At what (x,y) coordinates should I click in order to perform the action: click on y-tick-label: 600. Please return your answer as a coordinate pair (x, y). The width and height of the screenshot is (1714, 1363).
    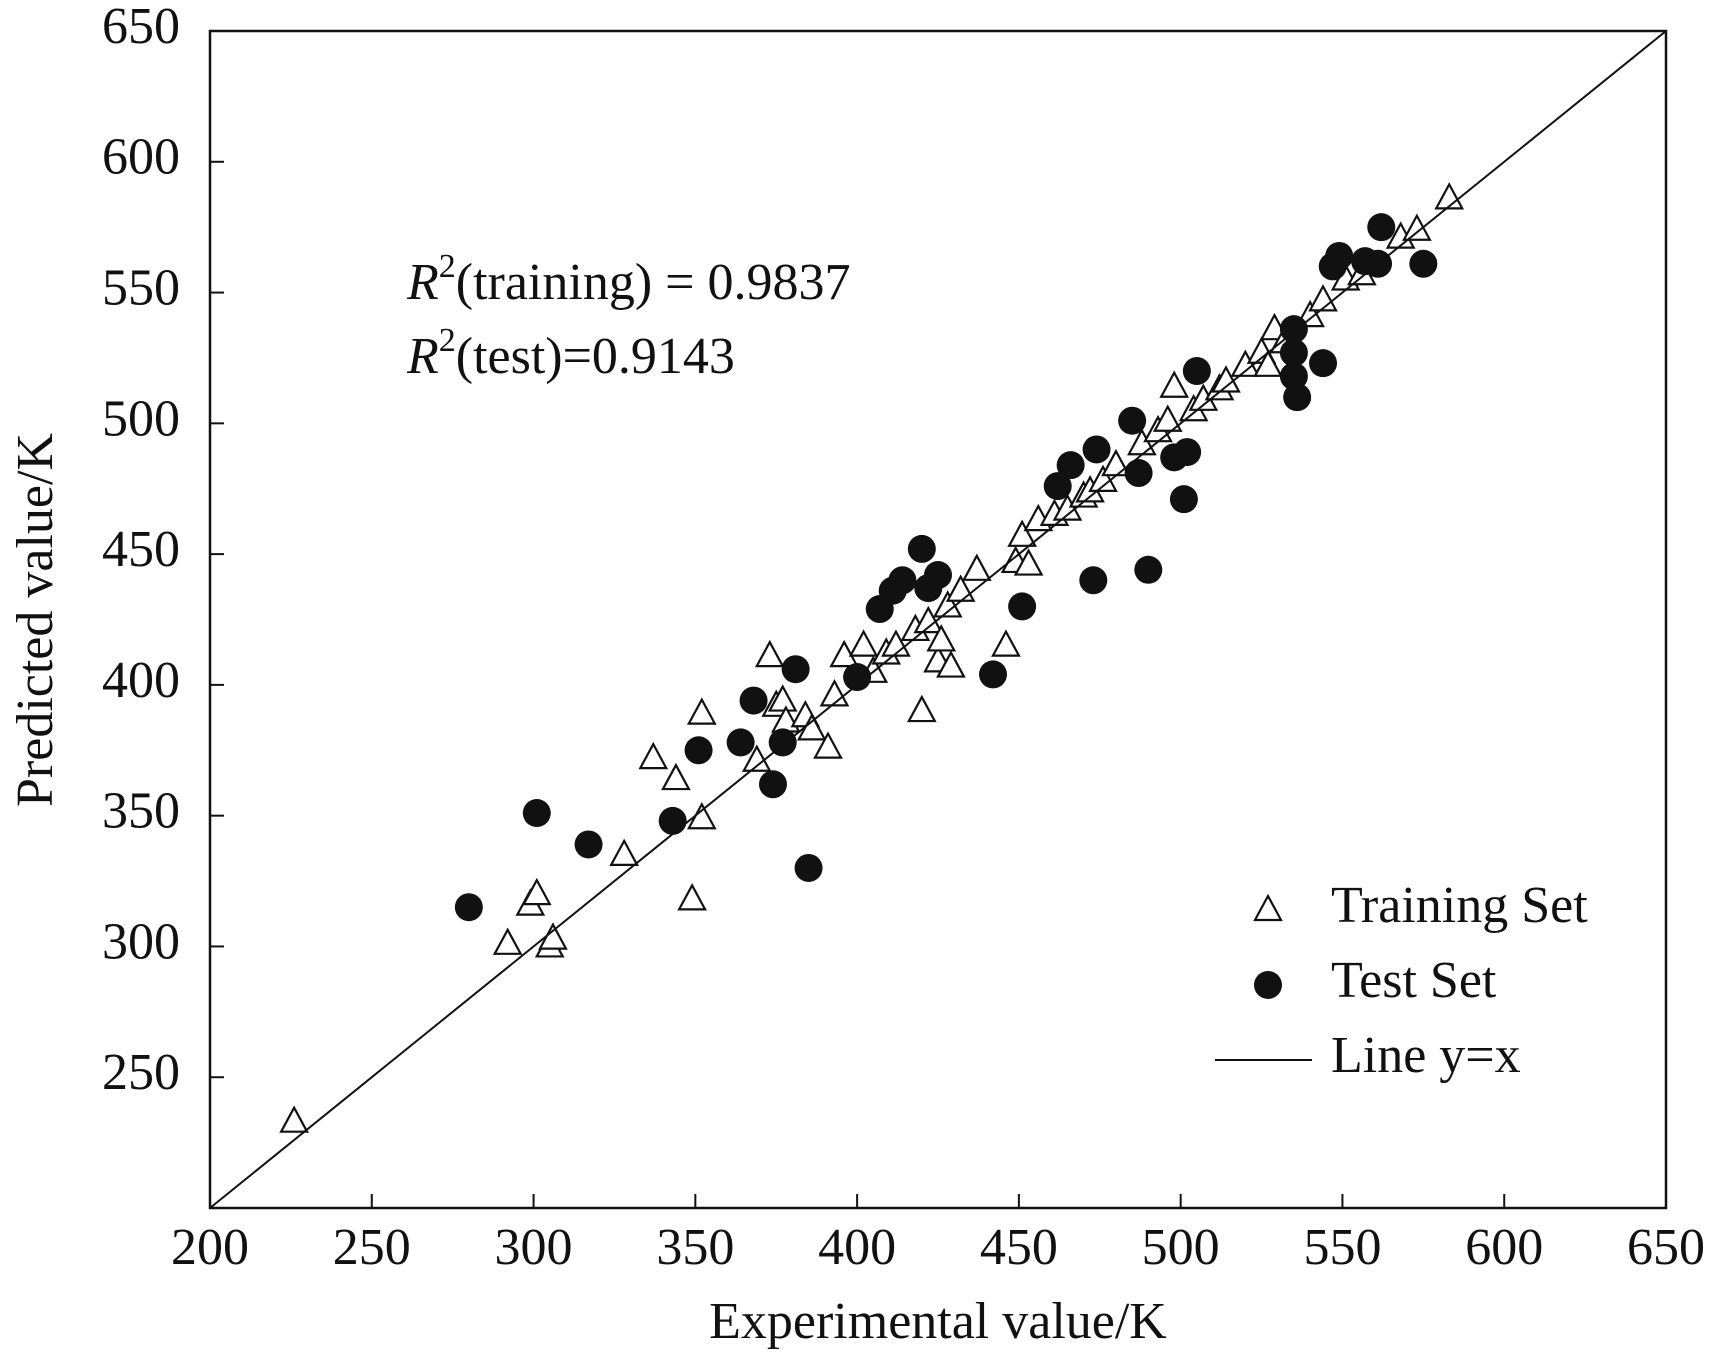
    Looking at the image, I should click on (141, 157).